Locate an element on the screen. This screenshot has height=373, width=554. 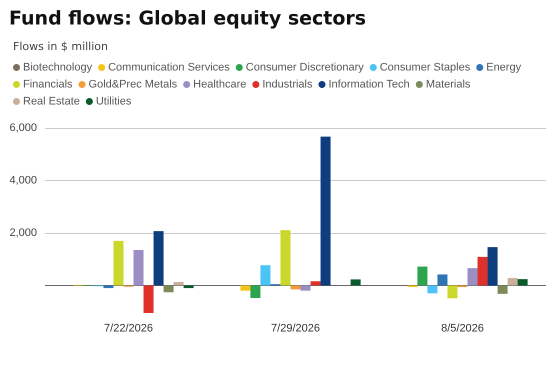
y-tick-label: 2,000 is located at coordinates (23, 232).